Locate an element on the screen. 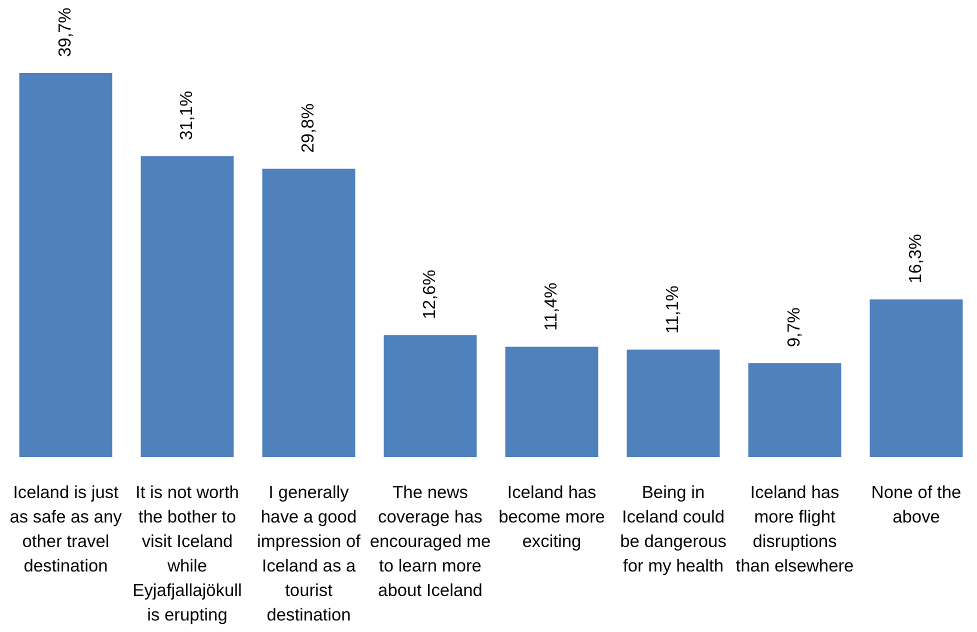 The image size is (977, 632). x-tick-label: It is not worth the bother to visit Iceland while Eyjafjallajökull is erupting is located at coordinates (187, 553).